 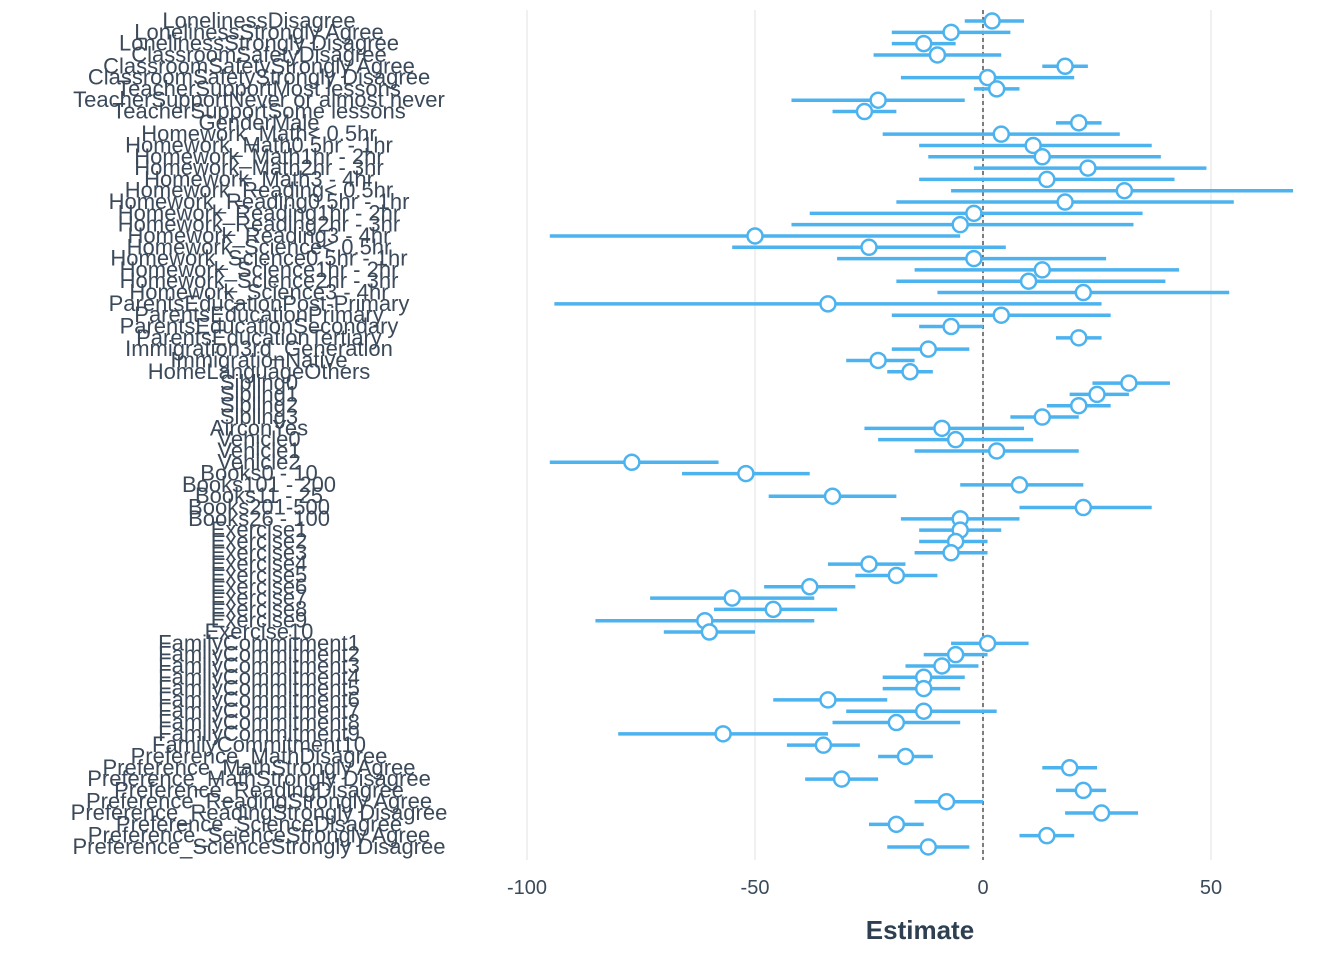 What do you see at coordinates (259, 540) in the screenshot?
I see `term-label-46: Exercise2` at bounding box center [259, 540].